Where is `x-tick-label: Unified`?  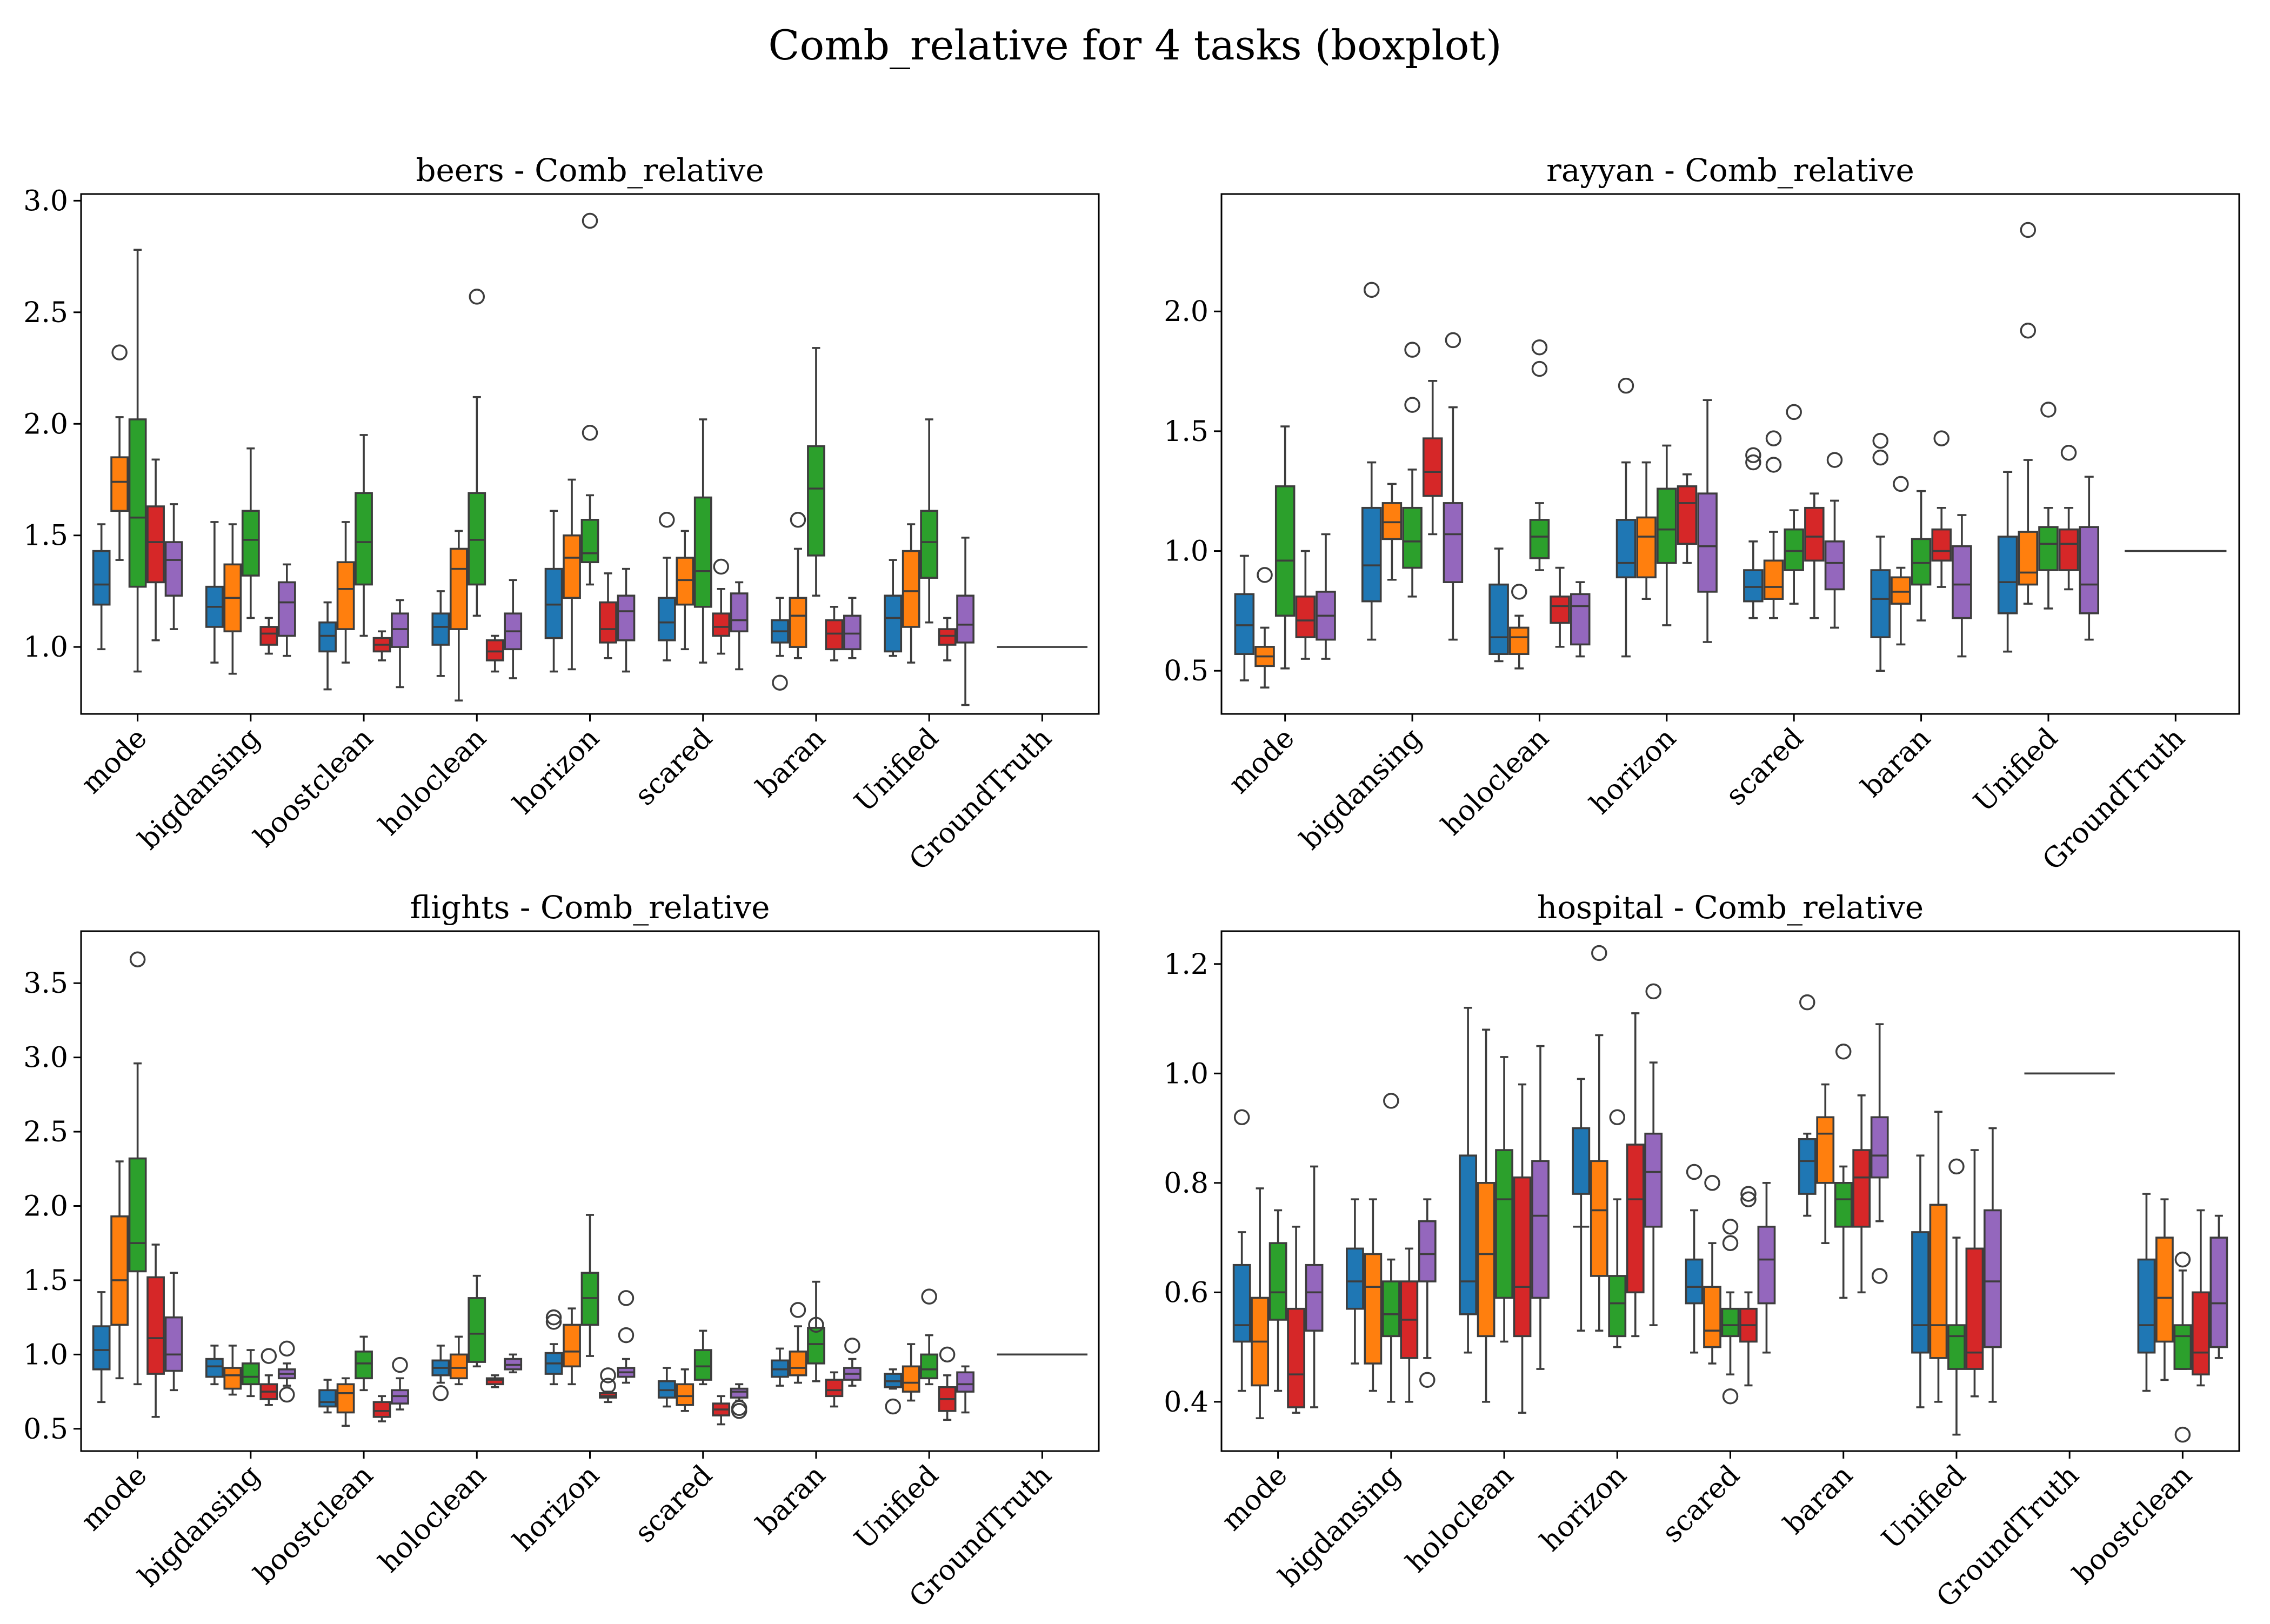 x-tick-label: Unified is located at coordinates (1923, 1508).